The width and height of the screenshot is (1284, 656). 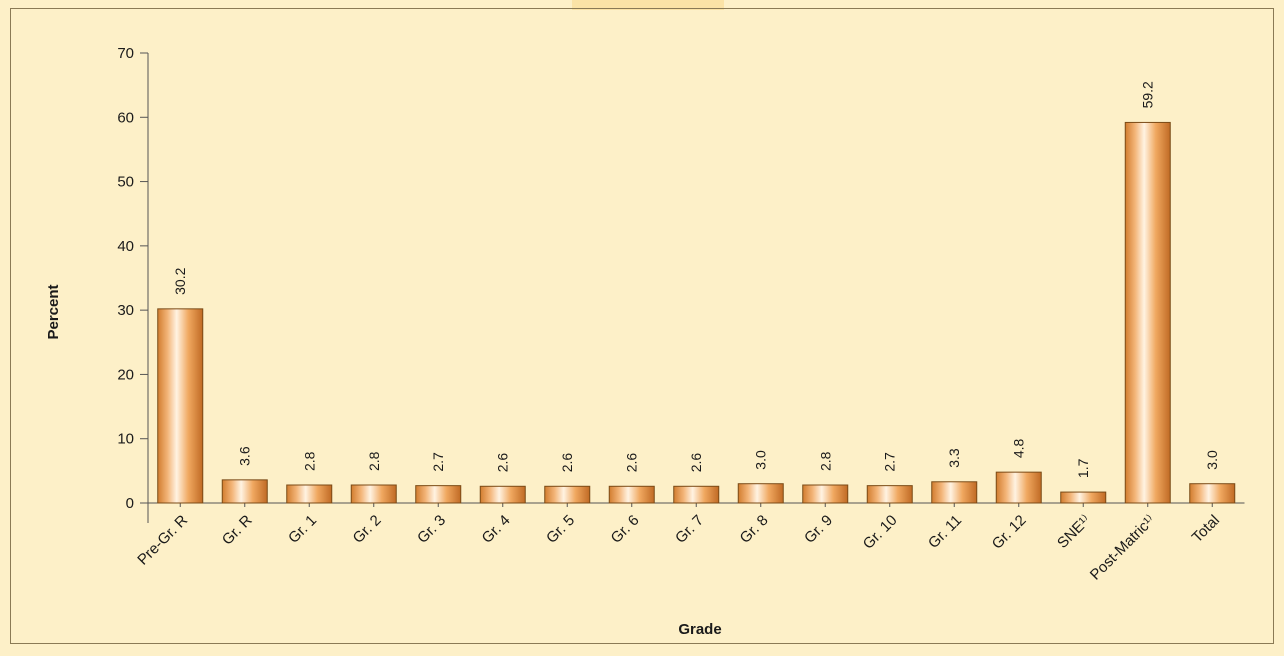 I want to click on y-tick-label: 50, so click(x=125, y=182).